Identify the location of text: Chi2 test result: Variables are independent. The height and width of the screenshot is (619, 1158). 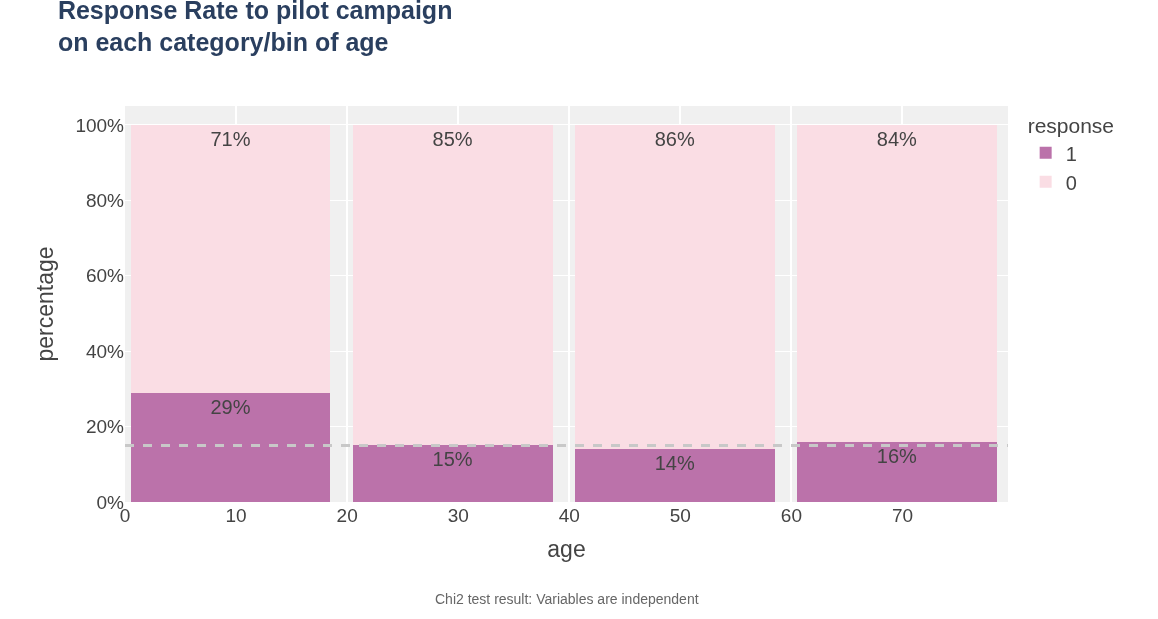
(567, 599).